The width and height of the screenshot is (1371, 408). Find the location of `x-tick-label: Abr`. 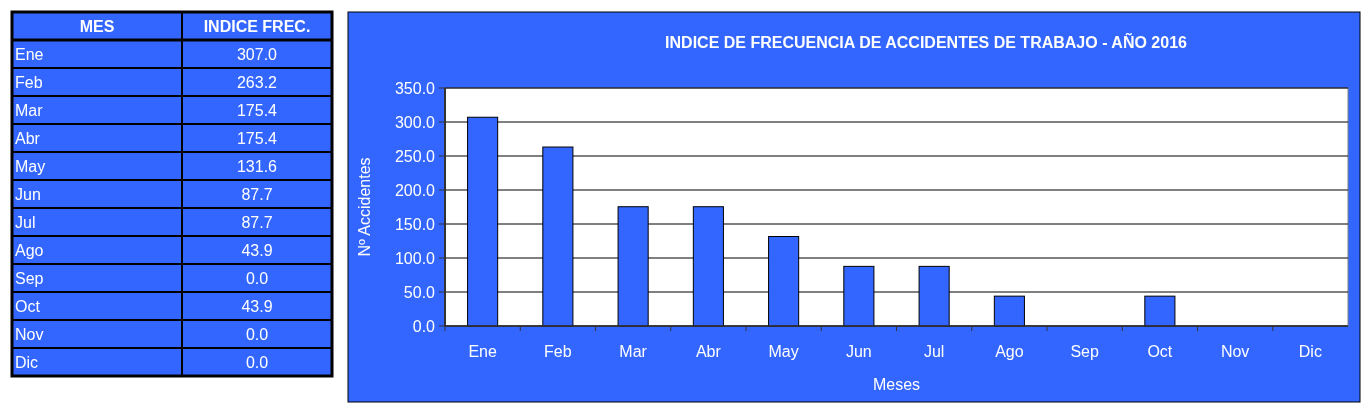

x-tick-label: Abr is located at coordinates (708, 351).